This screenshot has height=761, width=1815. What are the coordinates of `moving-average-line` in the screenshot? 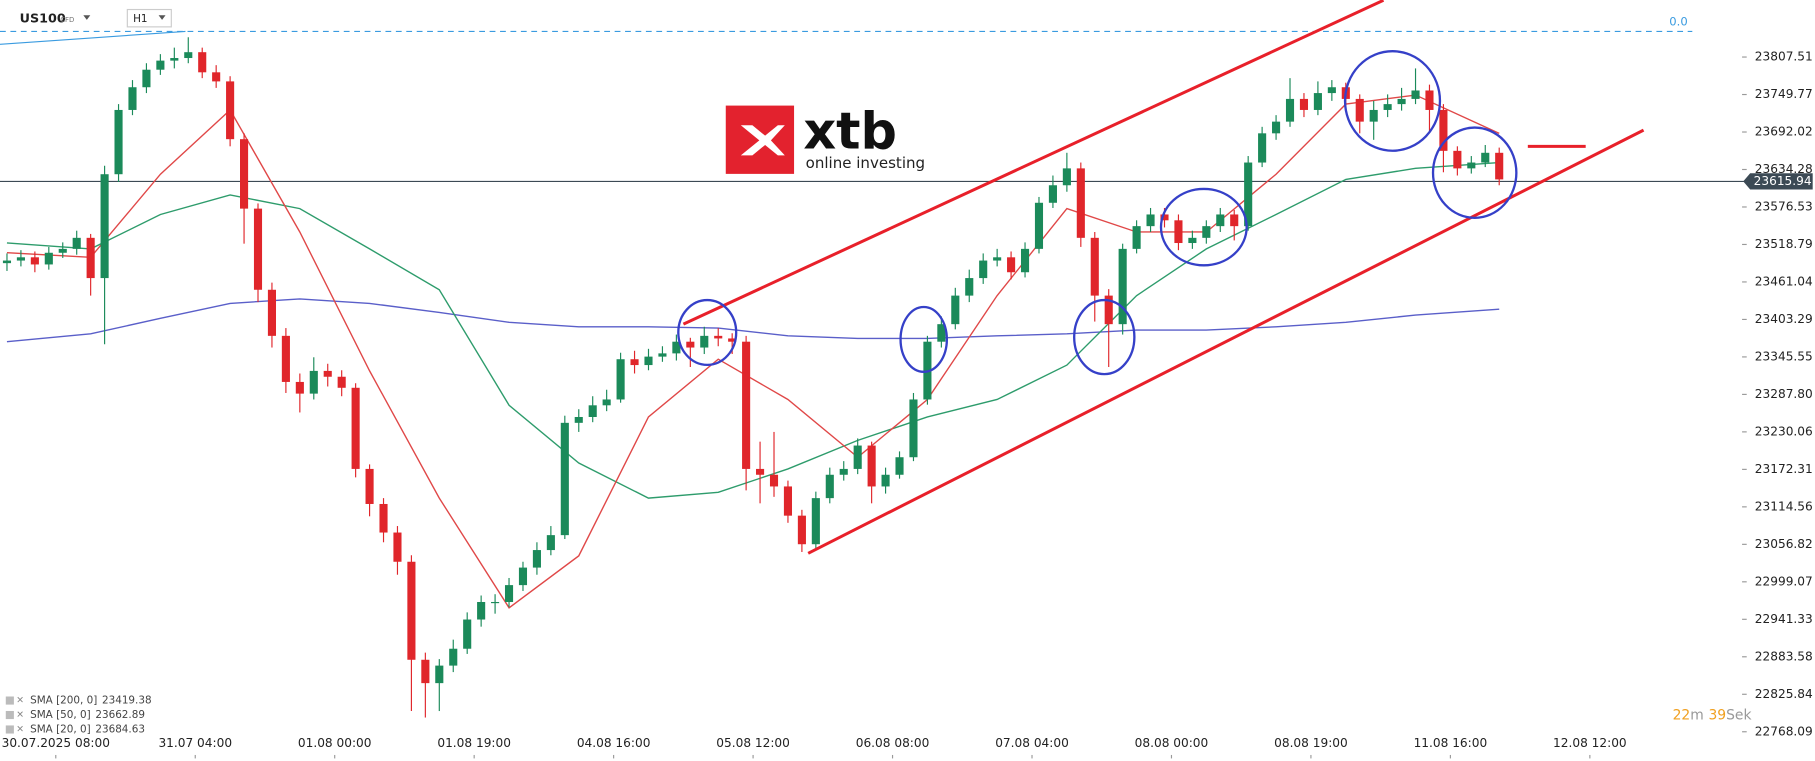 It's located at (753, 320).